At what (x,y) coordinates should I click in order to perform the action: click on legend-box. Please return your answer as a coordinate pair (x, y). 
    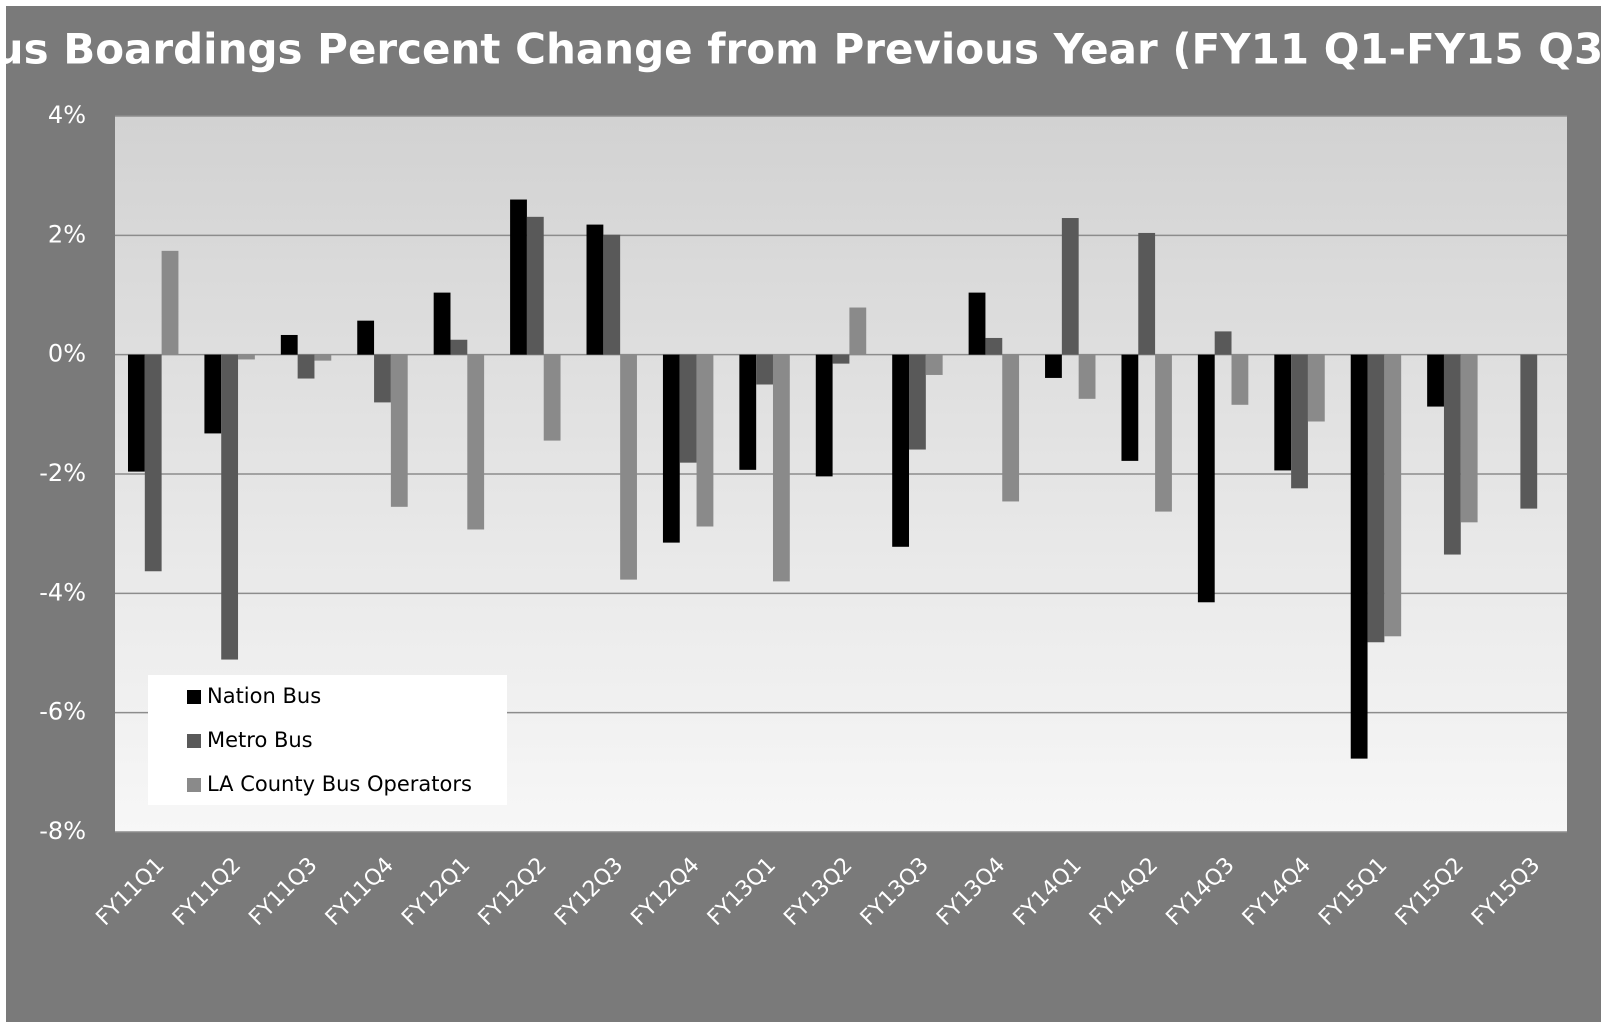
    Looking at the image, I should click on (327, 740).